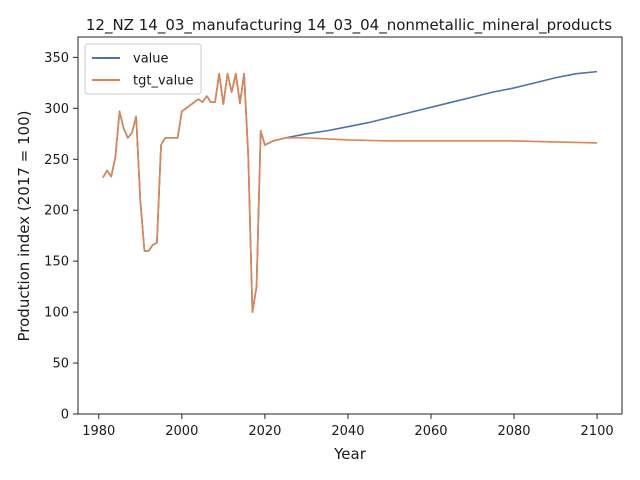 Image resolution: width=640 pixels, height=480 pixels. What do you see at coordinates (56, 211) in the screenshot?
I see `y-tick-label: 200` at bounding box center [56, 211].